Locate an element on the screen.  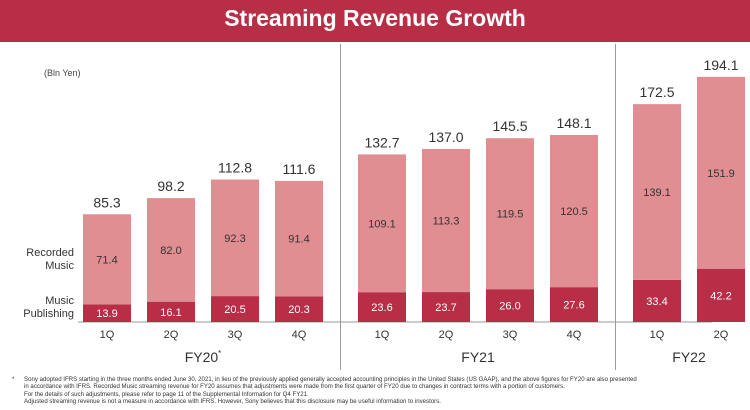
data-label-recorded-music: 119.5 is located at coordinates (510, 215).